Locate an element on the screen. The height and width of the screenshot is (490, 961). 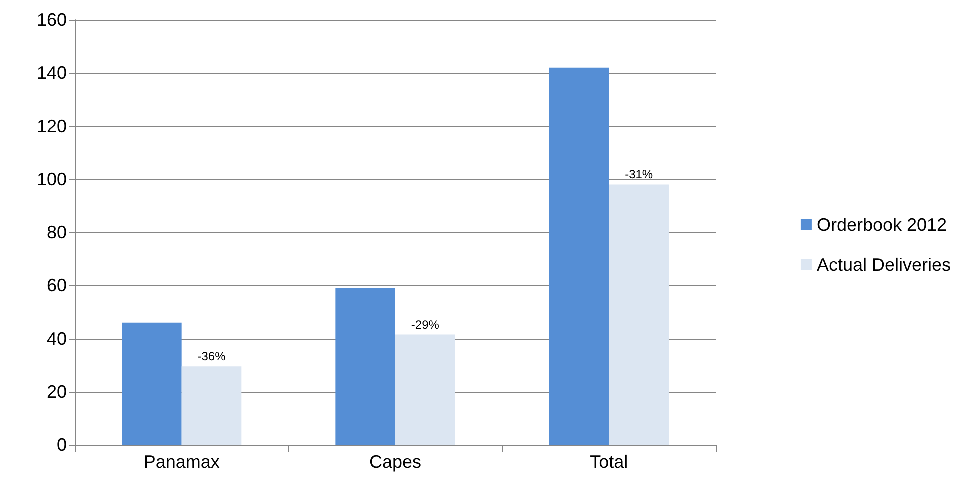
y-tick-label: 80 is located at coordinates (56, 232).